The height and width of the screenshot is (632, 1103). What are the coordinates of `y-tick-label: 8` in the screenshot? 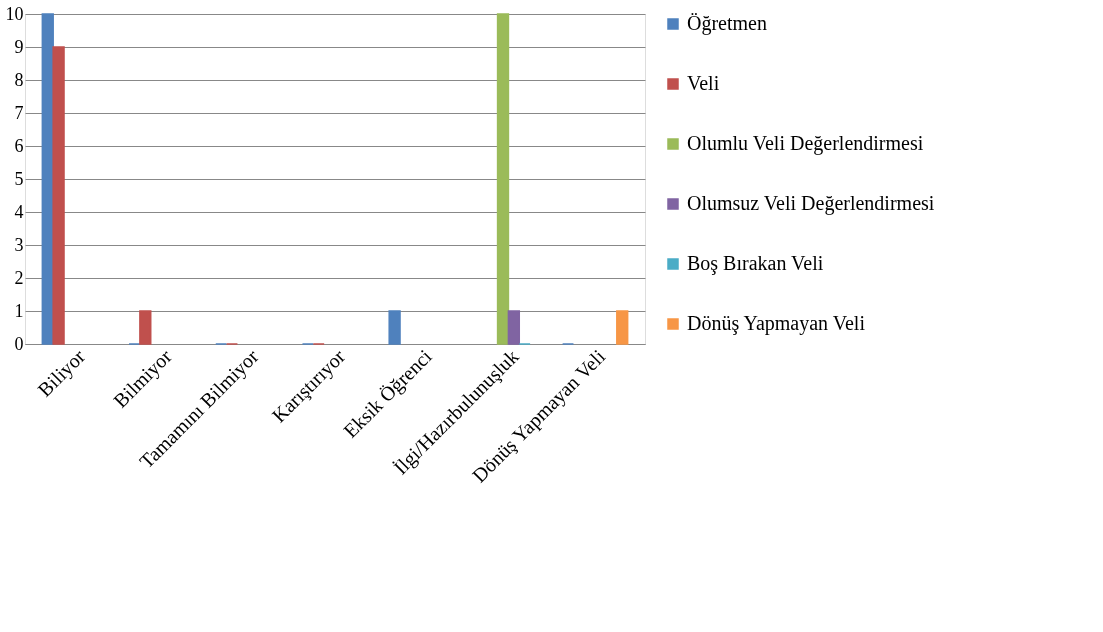 It's located at (19, 79).